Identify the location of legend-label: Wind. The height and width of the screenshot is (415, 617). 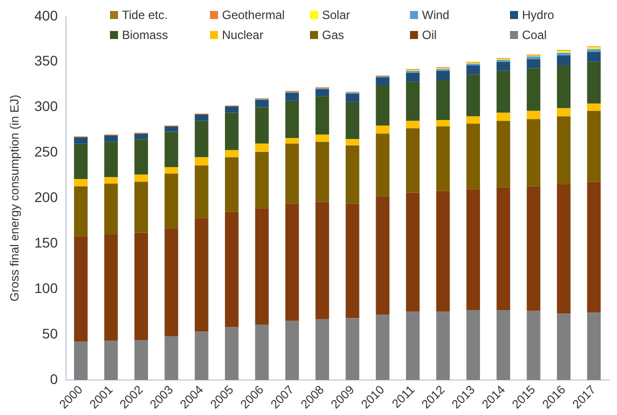
(436, 15).